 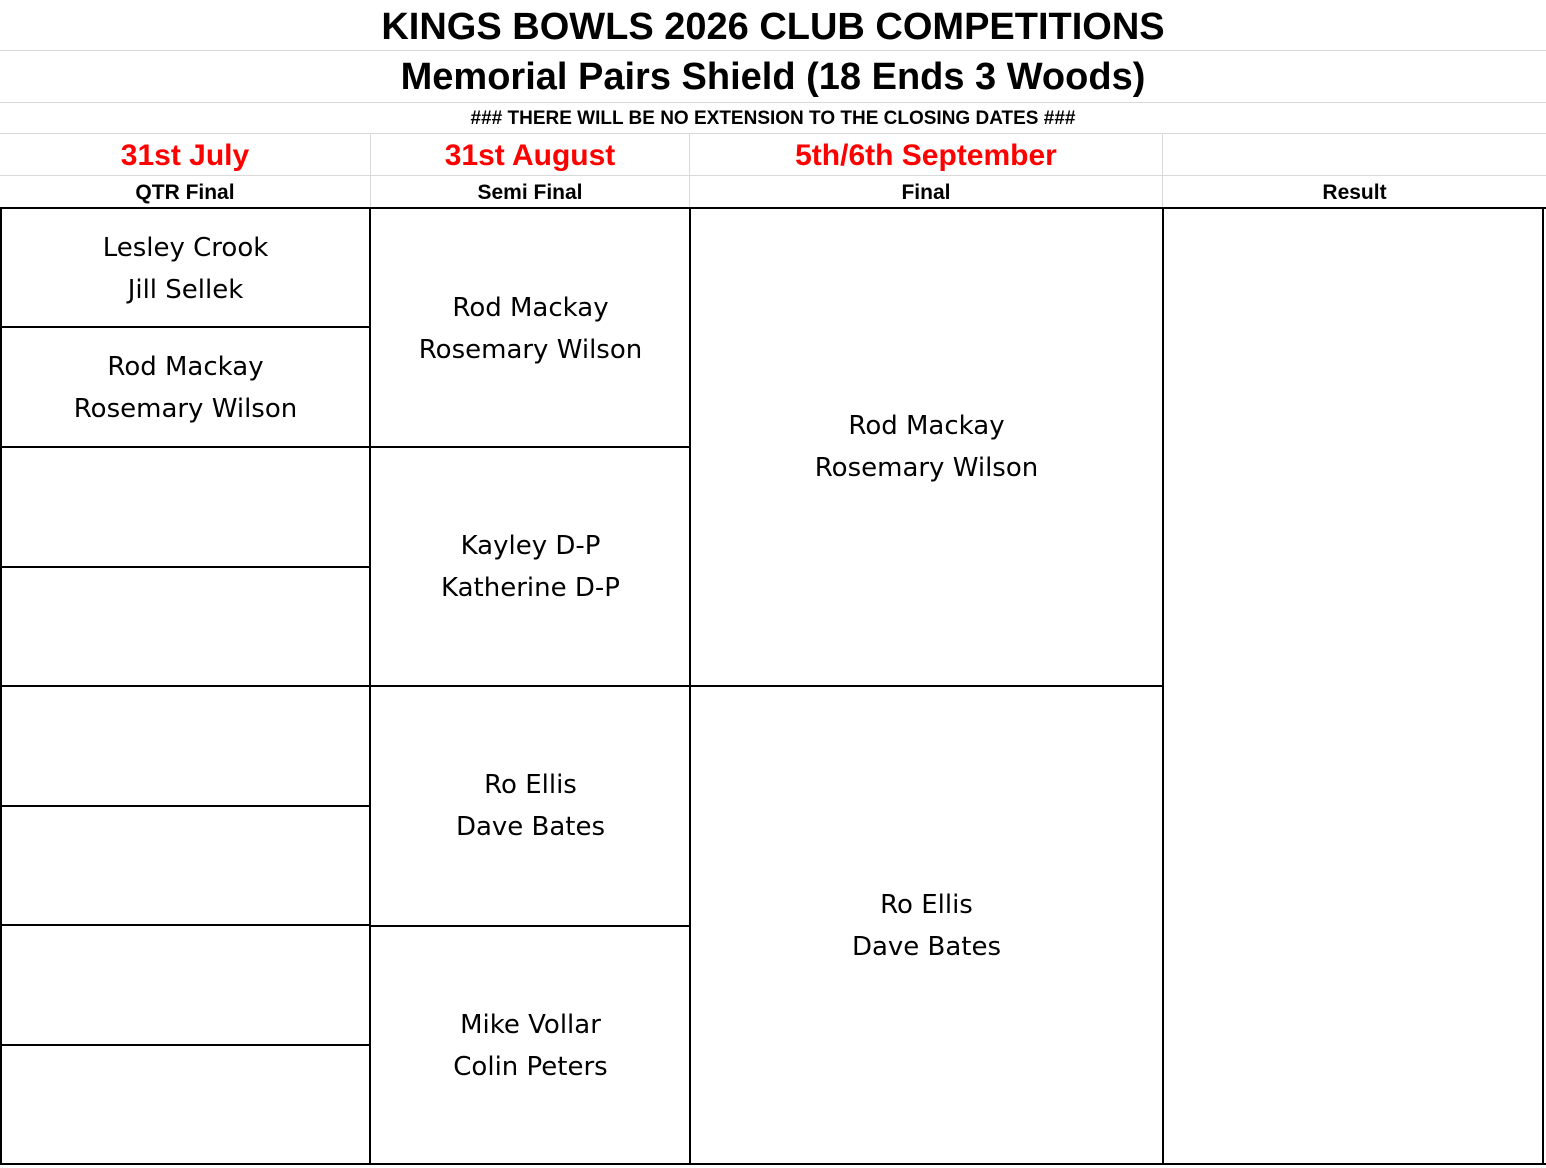 What do you see at coordinates (926, 192) in the screenshot?
I see `final-header: Final` at bounding box center [926, 192].